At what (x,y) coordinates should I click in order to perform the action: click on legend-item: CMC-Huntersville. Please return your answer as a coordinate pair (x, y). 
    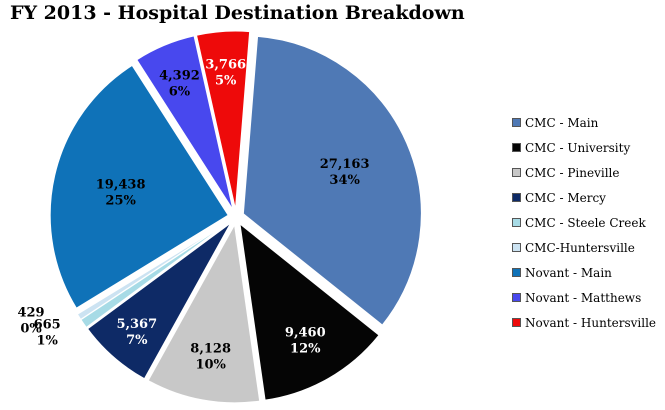
    Looking at the image, I should click on (584, 247).